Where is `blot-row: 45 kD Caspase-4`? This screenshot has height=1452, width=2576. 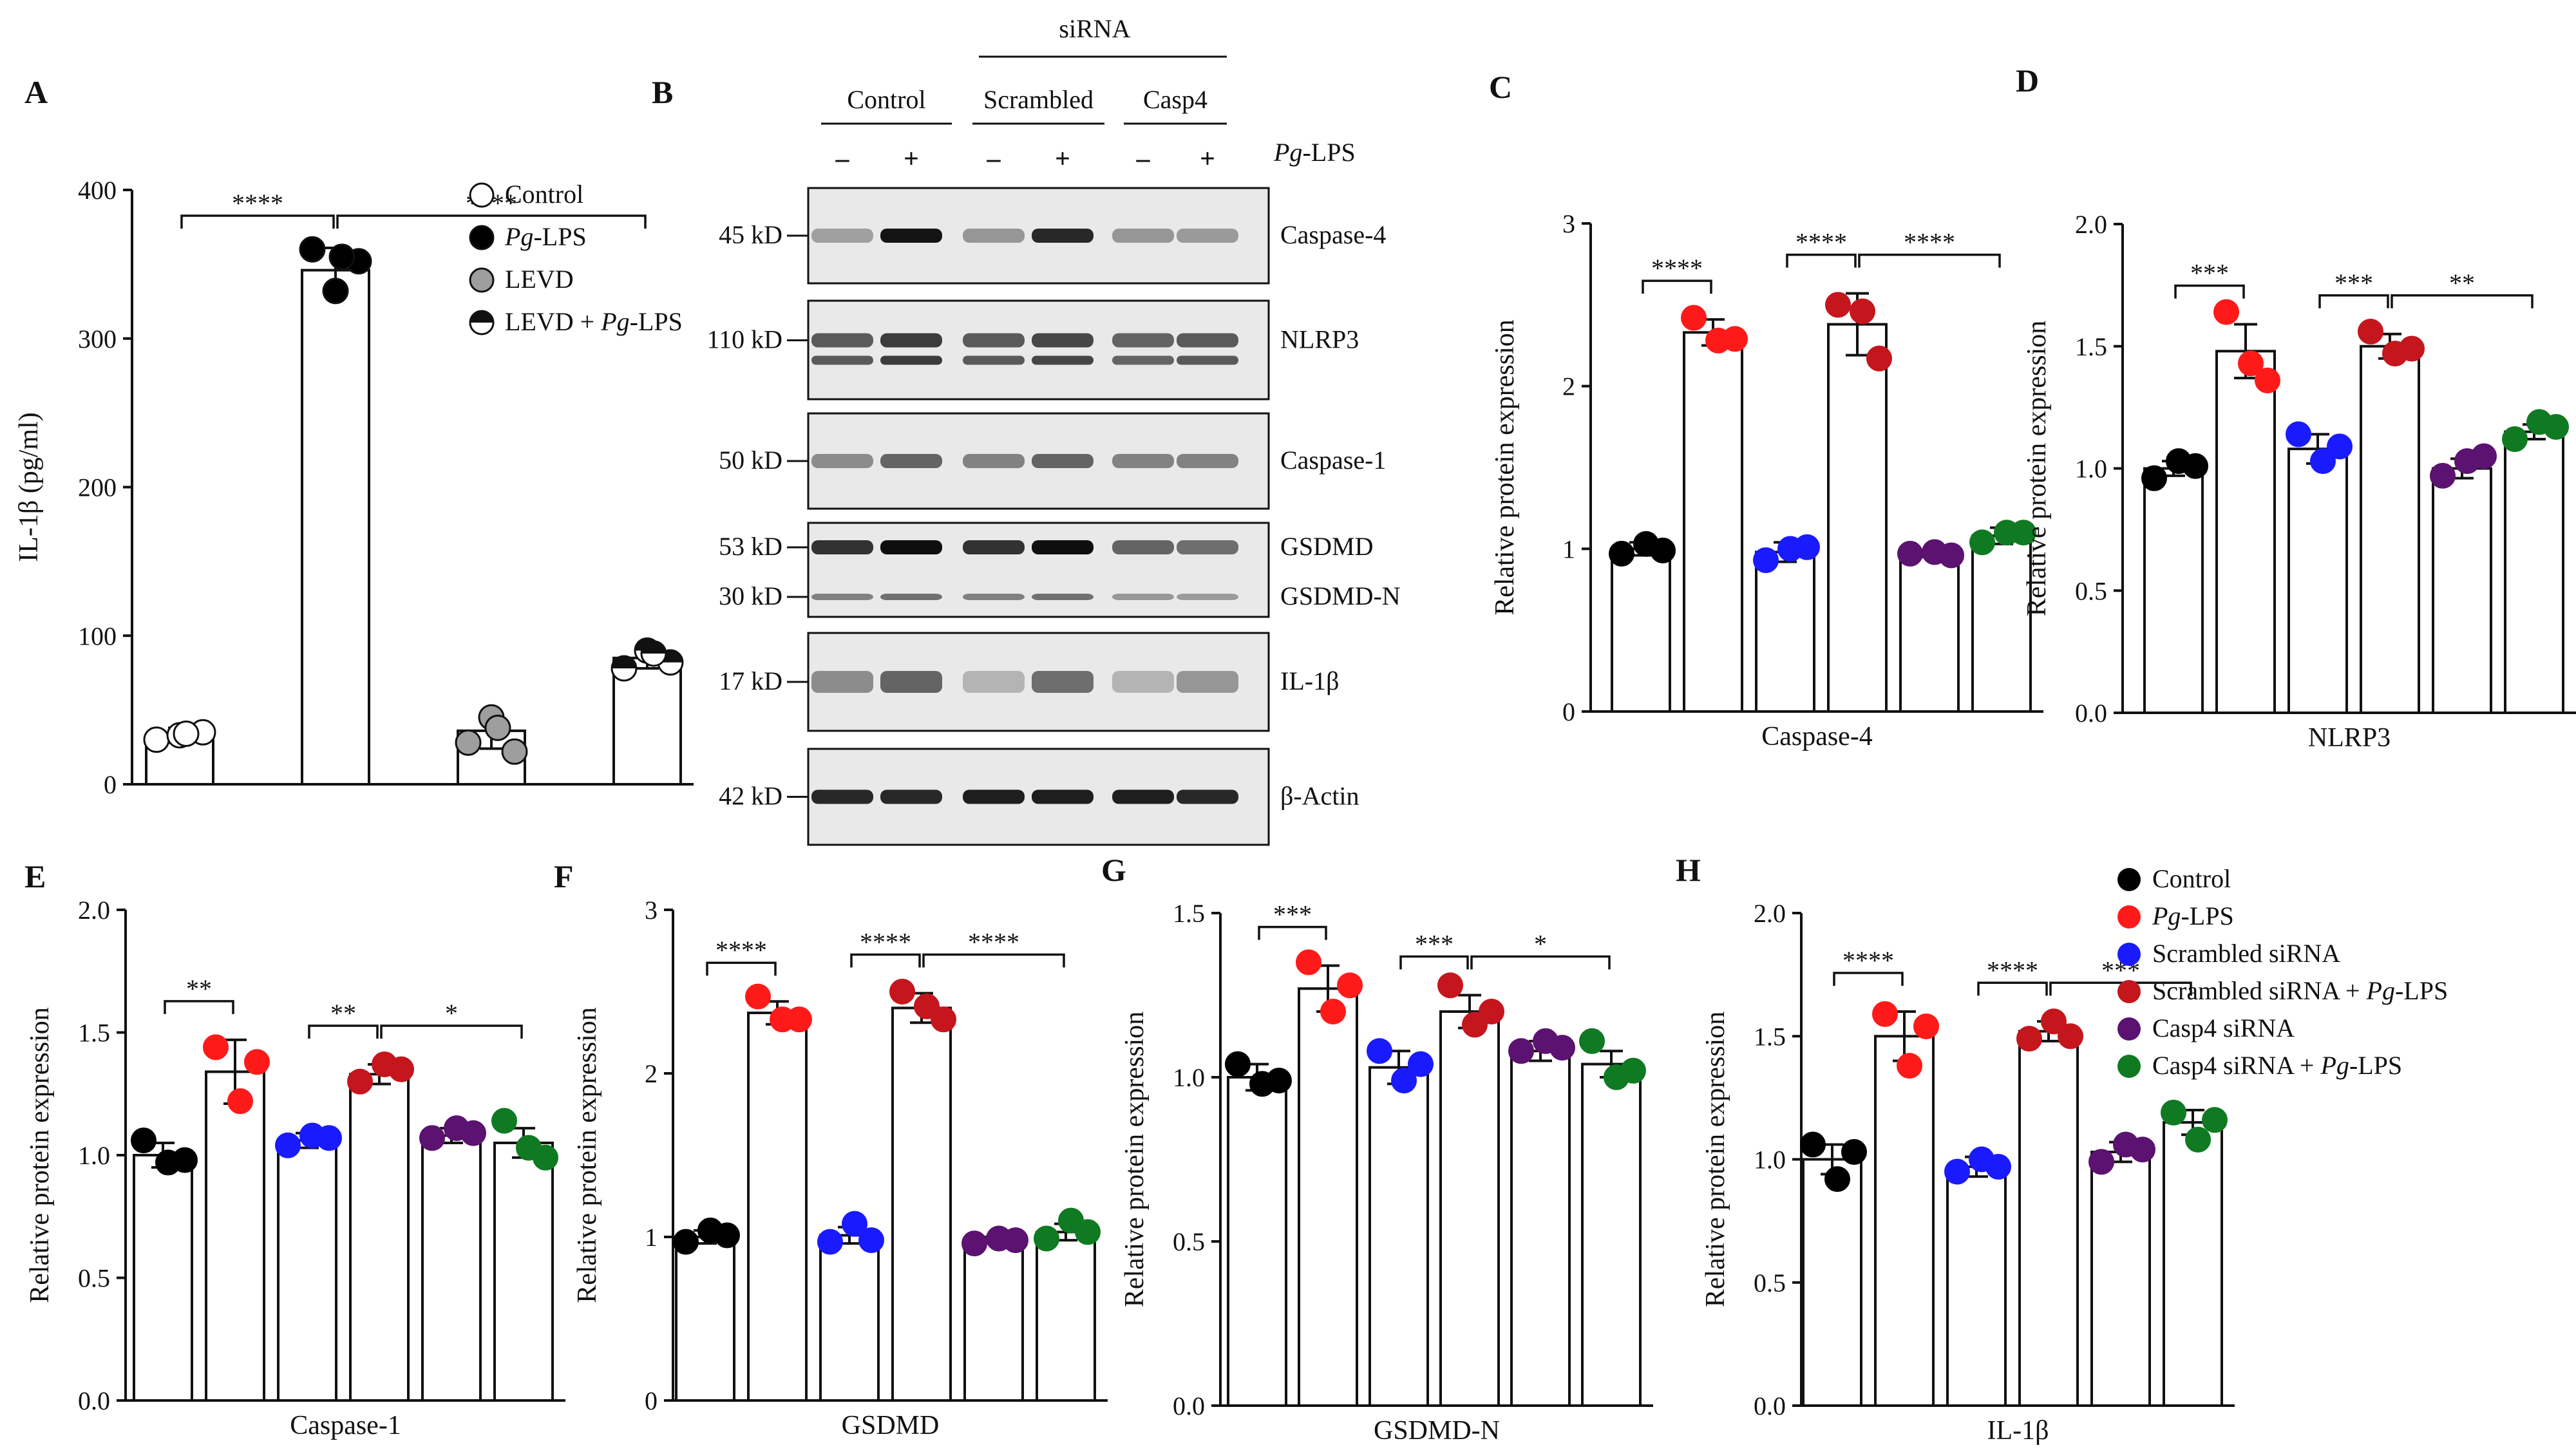 blot-row: 45 kD Caspase-4 is located at coordinates (1052, 236).